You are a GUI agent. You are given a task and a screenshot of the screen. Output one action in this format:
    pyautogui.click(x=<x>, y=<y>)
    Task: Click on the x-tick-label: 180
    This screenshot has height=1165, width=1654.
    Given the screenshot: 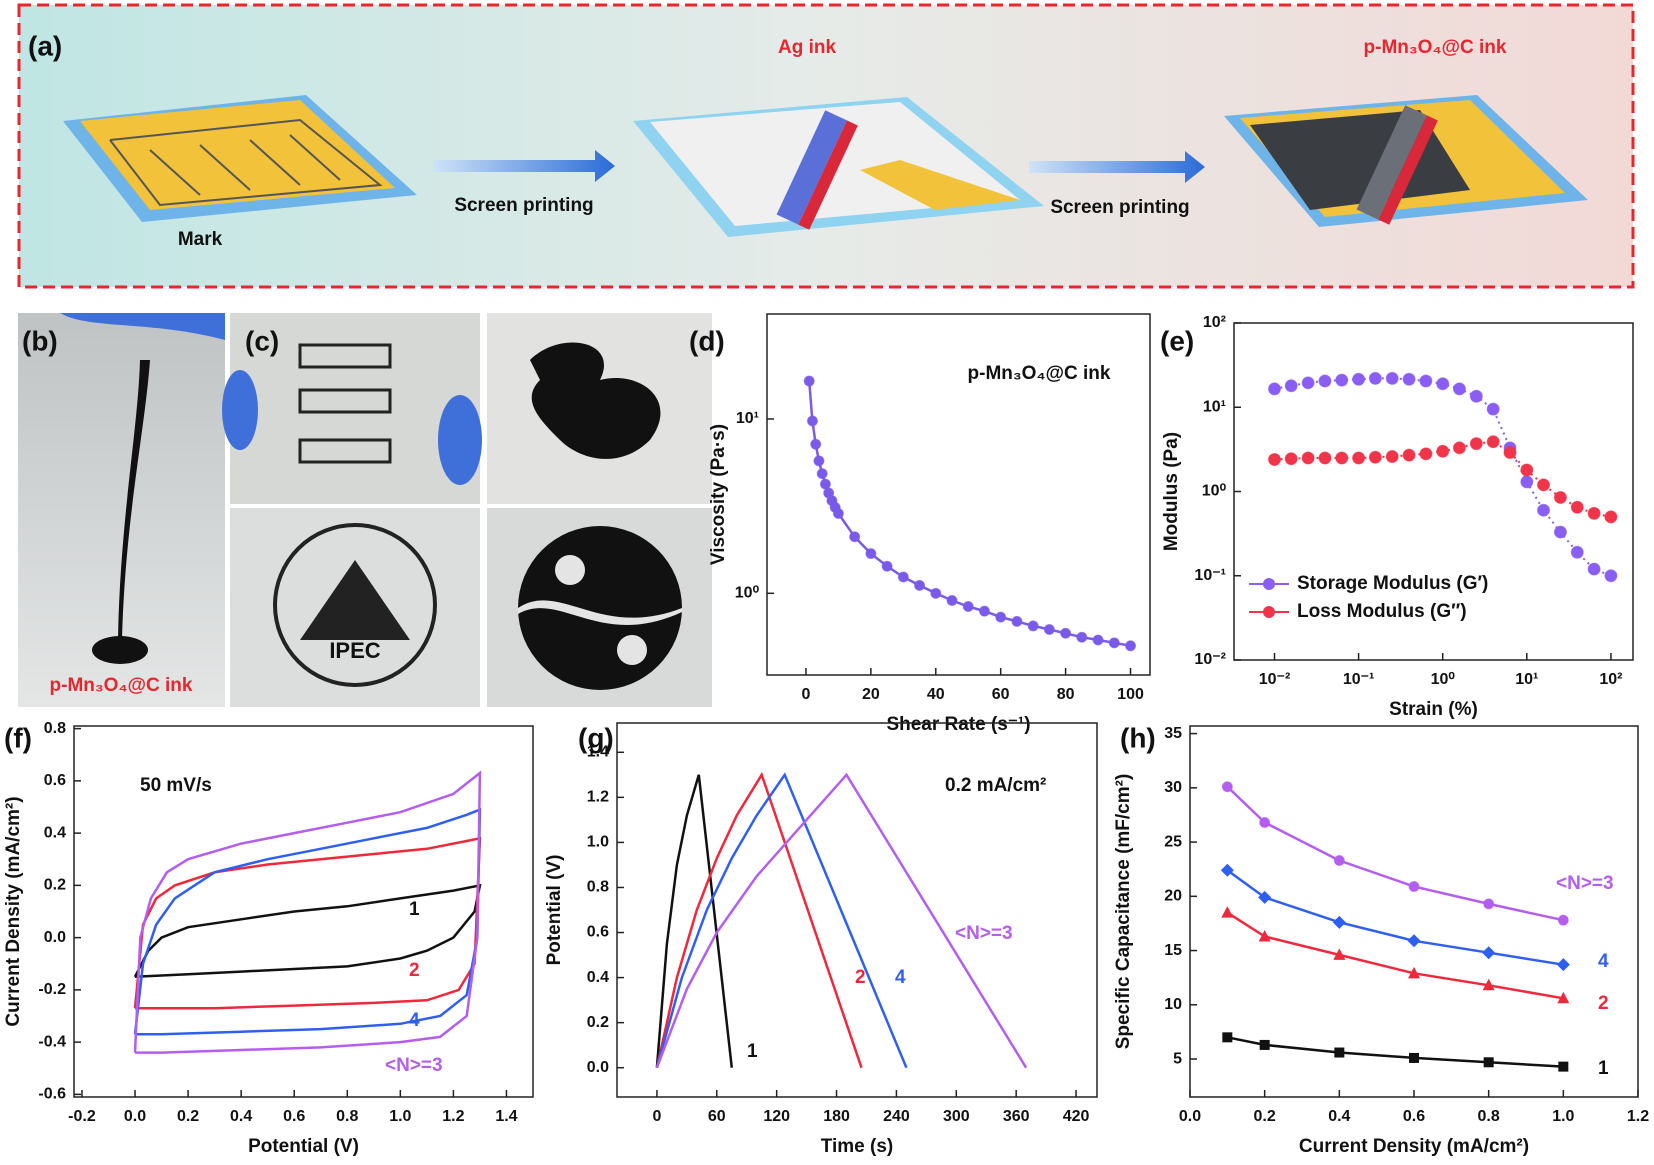 What is the action you would take?
    pyautogui.click(x=836, y=1116)
    